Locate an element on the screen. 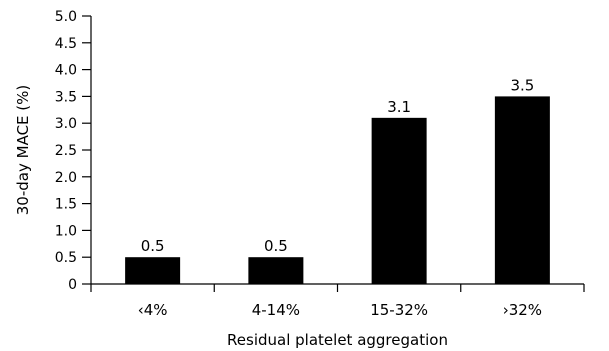 The image size is (609, 351). y-tick-label: 1.5 is located at coordinates (66, 205).